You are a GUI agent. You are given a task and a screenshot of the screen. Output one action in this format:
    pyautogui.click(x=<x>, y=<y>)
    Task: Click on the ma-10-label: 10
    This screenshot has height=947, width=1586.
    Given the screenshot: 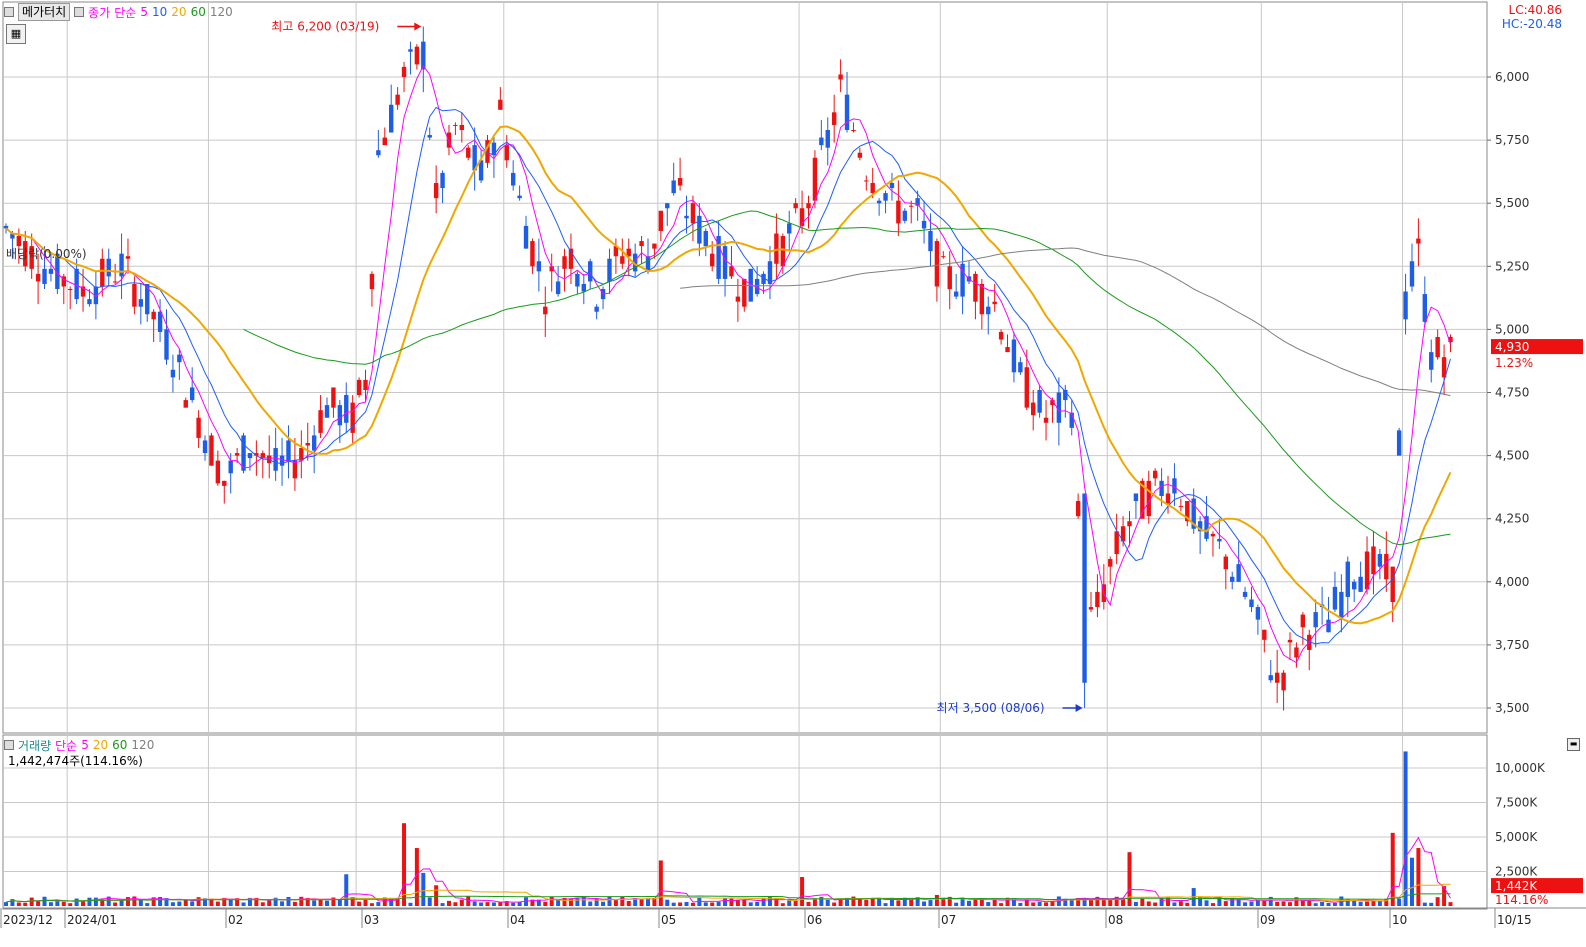 What is the action you would take?
    pyautogui.click(x=160, y=12)
    